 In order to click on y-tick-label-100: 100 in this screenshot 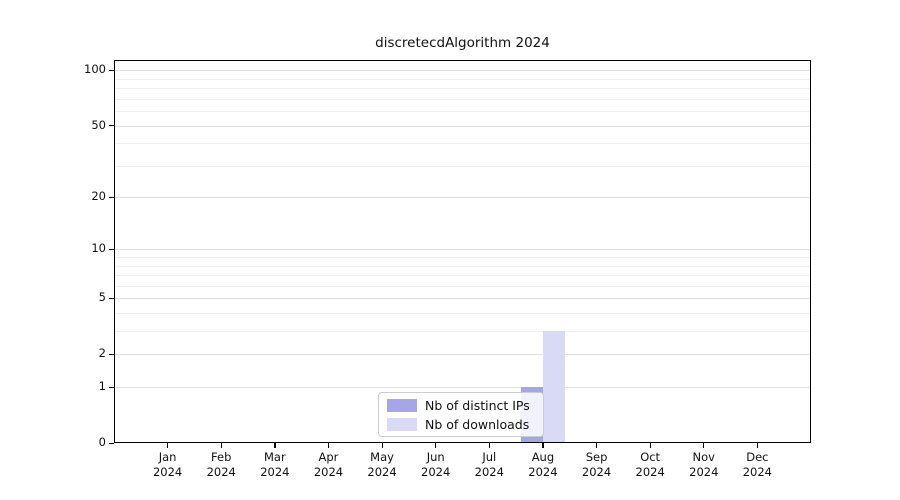, I will do `click(95, 69)`.